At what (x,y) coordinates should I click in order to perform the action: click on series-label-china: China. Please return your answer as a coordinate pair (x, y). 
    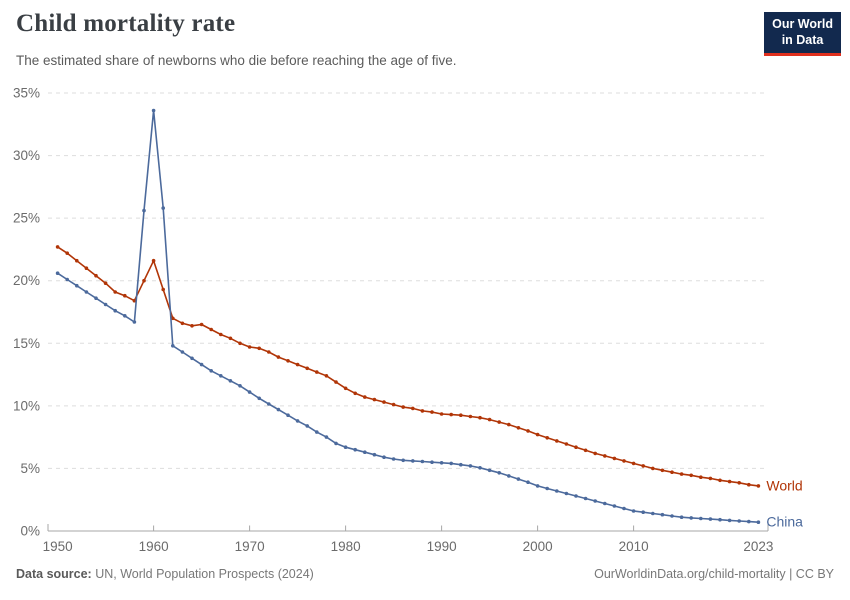
    Looking at the image, I should click on (784, 522).